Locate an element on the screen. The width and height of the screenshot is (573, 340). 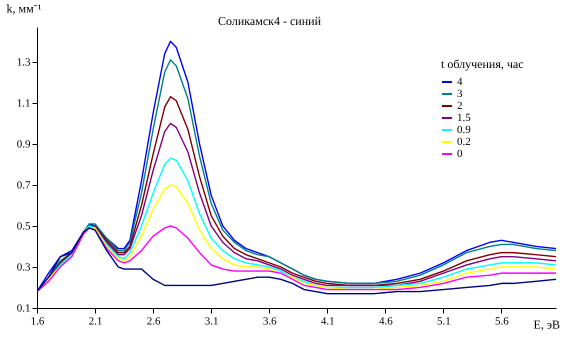
x-tick-label: 5.6 is located at coordinates (502, 322).